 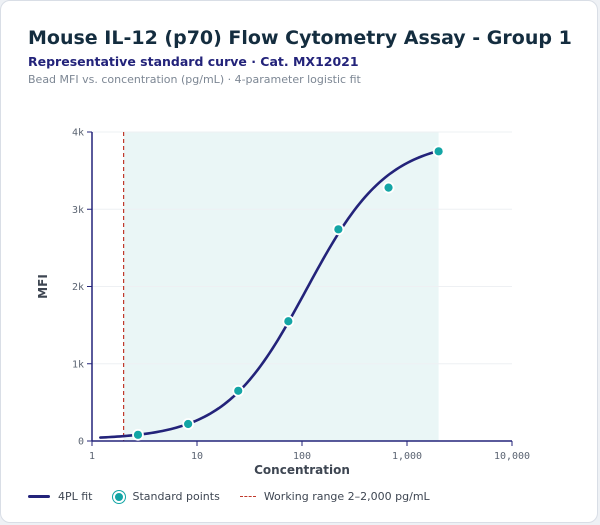 I want to click on legend-label-fit: 4PL fit, so click(x=75, y=496).